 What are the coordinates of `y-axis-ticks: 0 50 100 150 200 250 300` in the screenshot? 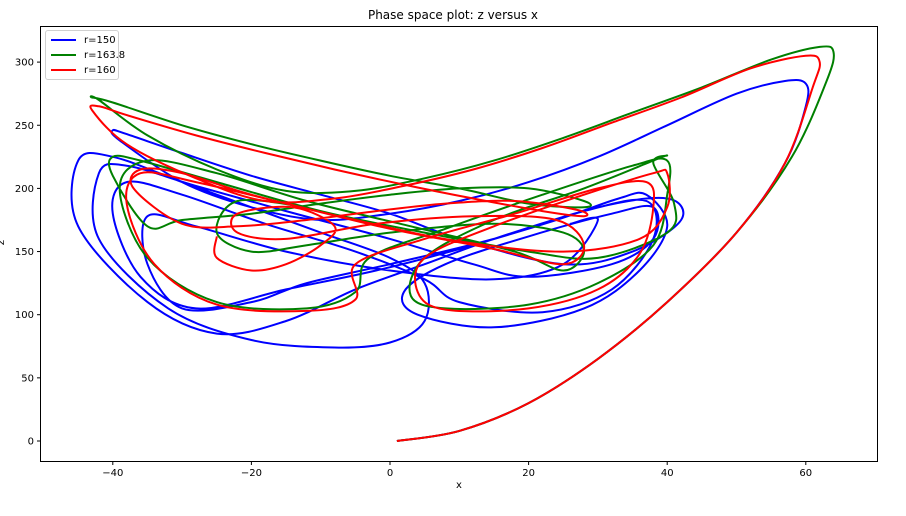 It's located at (28, 253).